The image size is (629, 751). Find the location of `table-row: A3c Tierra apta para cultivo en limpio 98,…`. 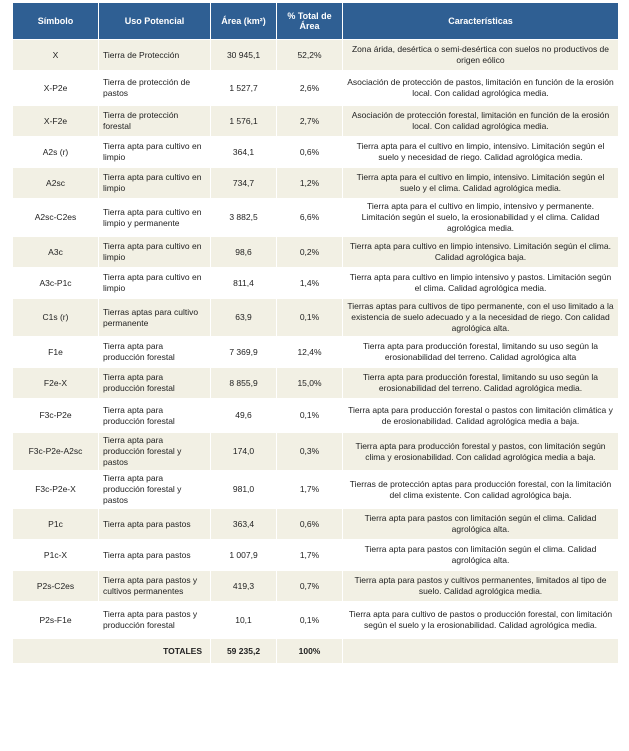

table-row: A3c Tierra apta para cultivo en limpio 98,… is located at coordinates (315, 252).